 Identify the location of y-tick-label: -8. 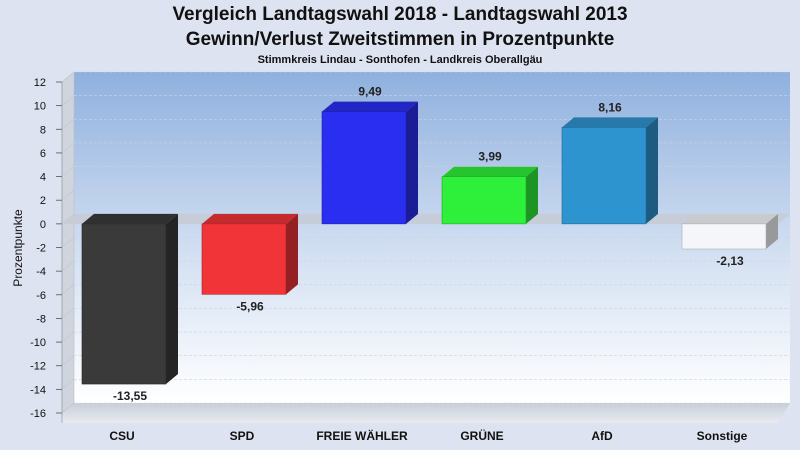
(41, 319).